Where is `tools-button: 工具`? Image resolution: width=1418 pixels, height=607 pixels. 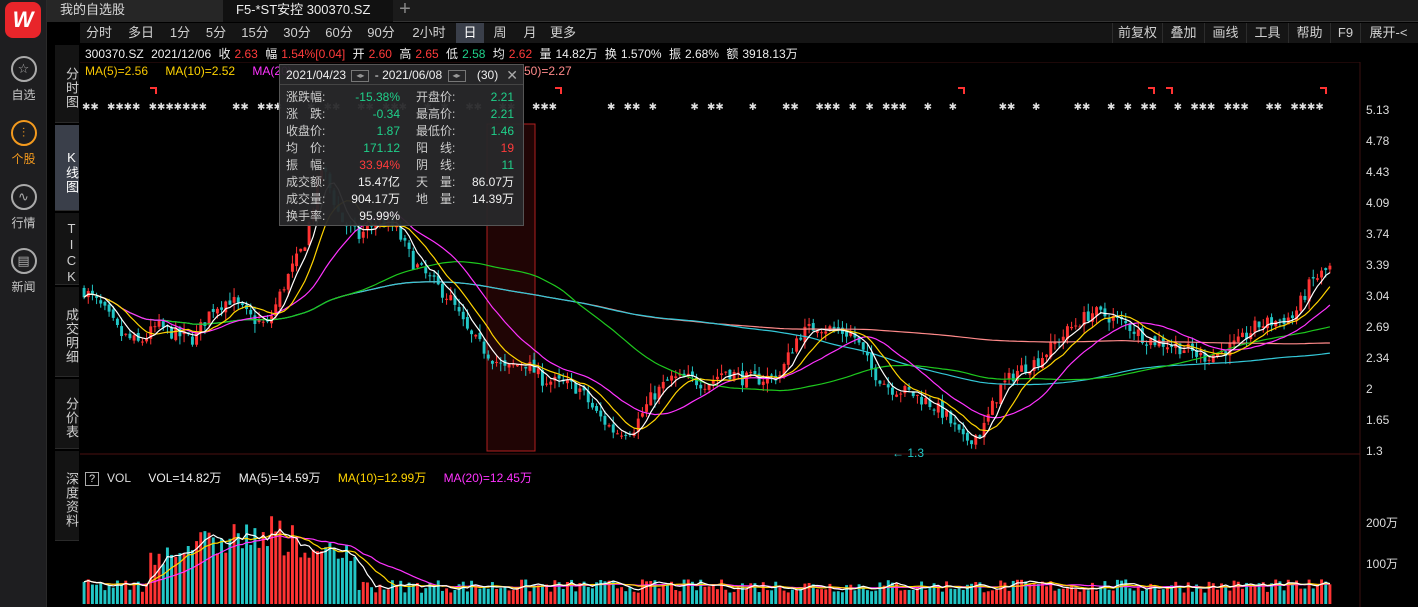
tools-button: 工具 is located at coordinates (1267, 33).